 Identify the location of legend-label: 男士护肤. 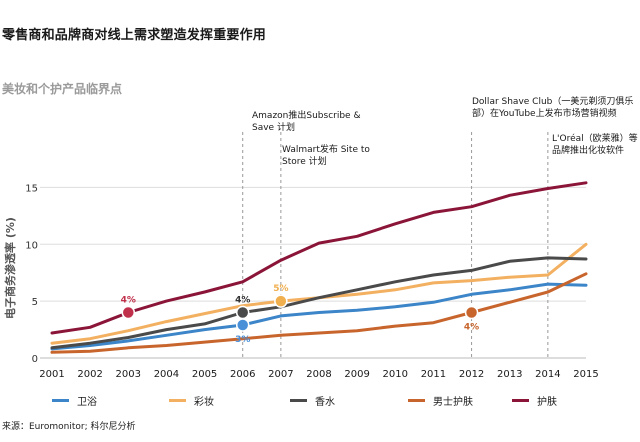
(453, 402).